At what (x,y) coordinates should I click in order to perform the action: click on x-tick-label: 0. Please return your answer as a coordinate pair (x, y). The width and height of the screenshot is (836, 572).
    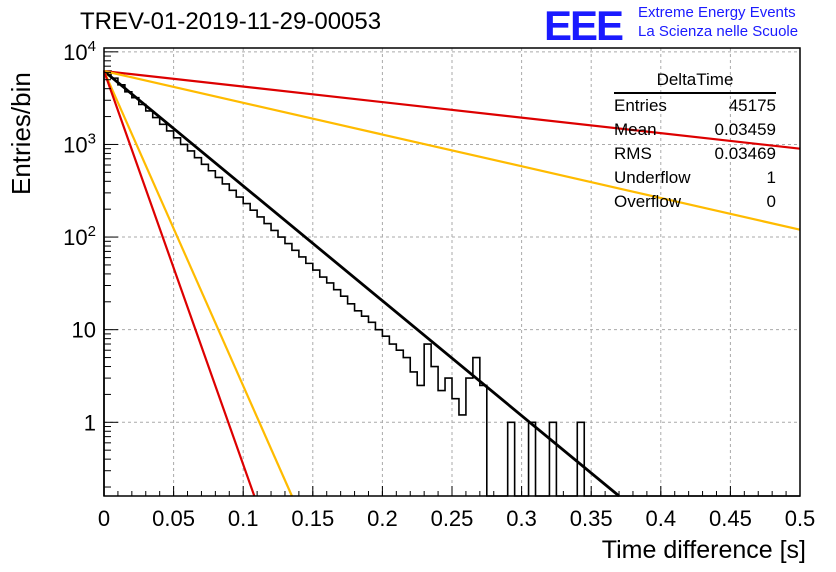
    Looking at the image, I should click on (104, 518).